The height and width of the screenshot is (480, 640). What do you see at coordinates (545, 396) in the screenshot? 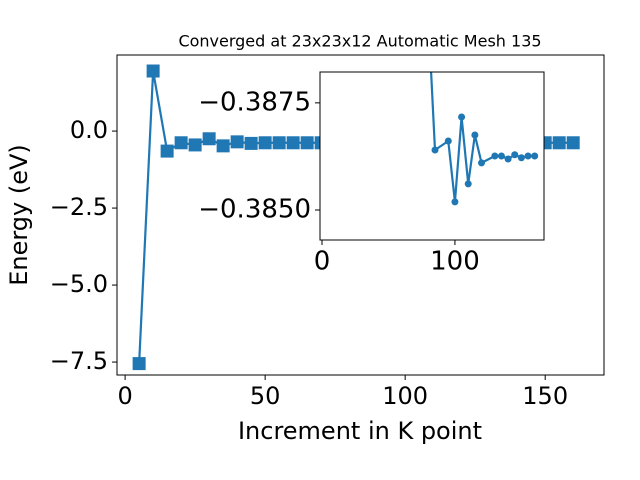
I see `x-tick-label: 150` at bounding box center [545, 396].